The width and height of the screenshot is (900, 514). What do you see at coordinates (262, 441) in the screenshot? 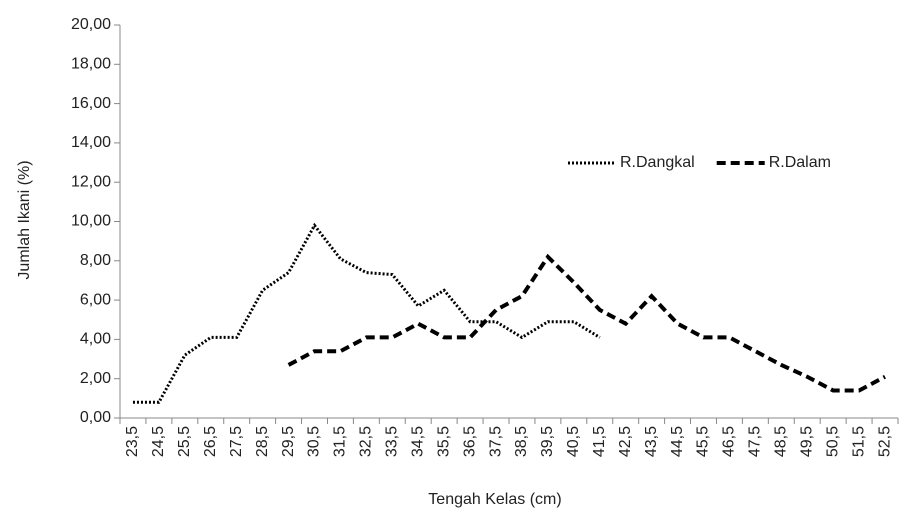
I see `x-tick-label: 28,5` at bounding box center [262, 441].